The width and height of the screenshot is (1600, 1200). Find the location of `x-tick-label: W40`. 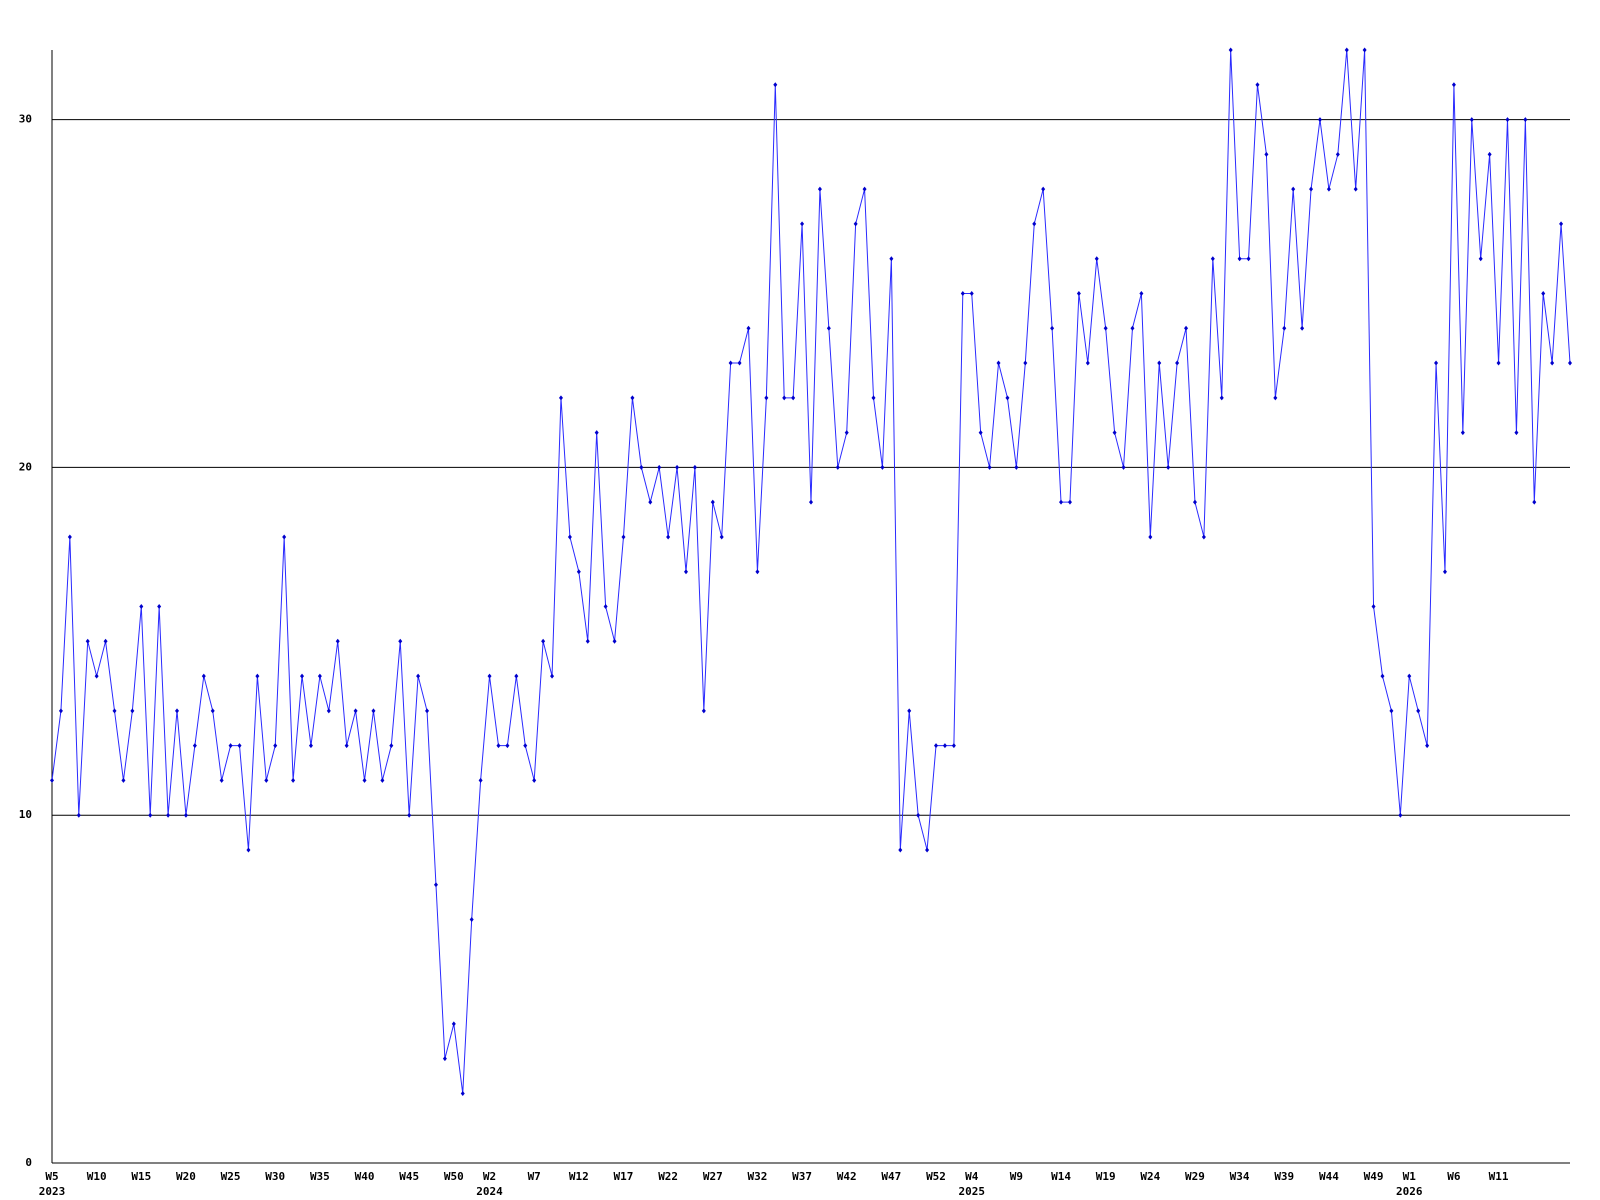

x-tick-label: W40 is located at coordinates (365, 1176).